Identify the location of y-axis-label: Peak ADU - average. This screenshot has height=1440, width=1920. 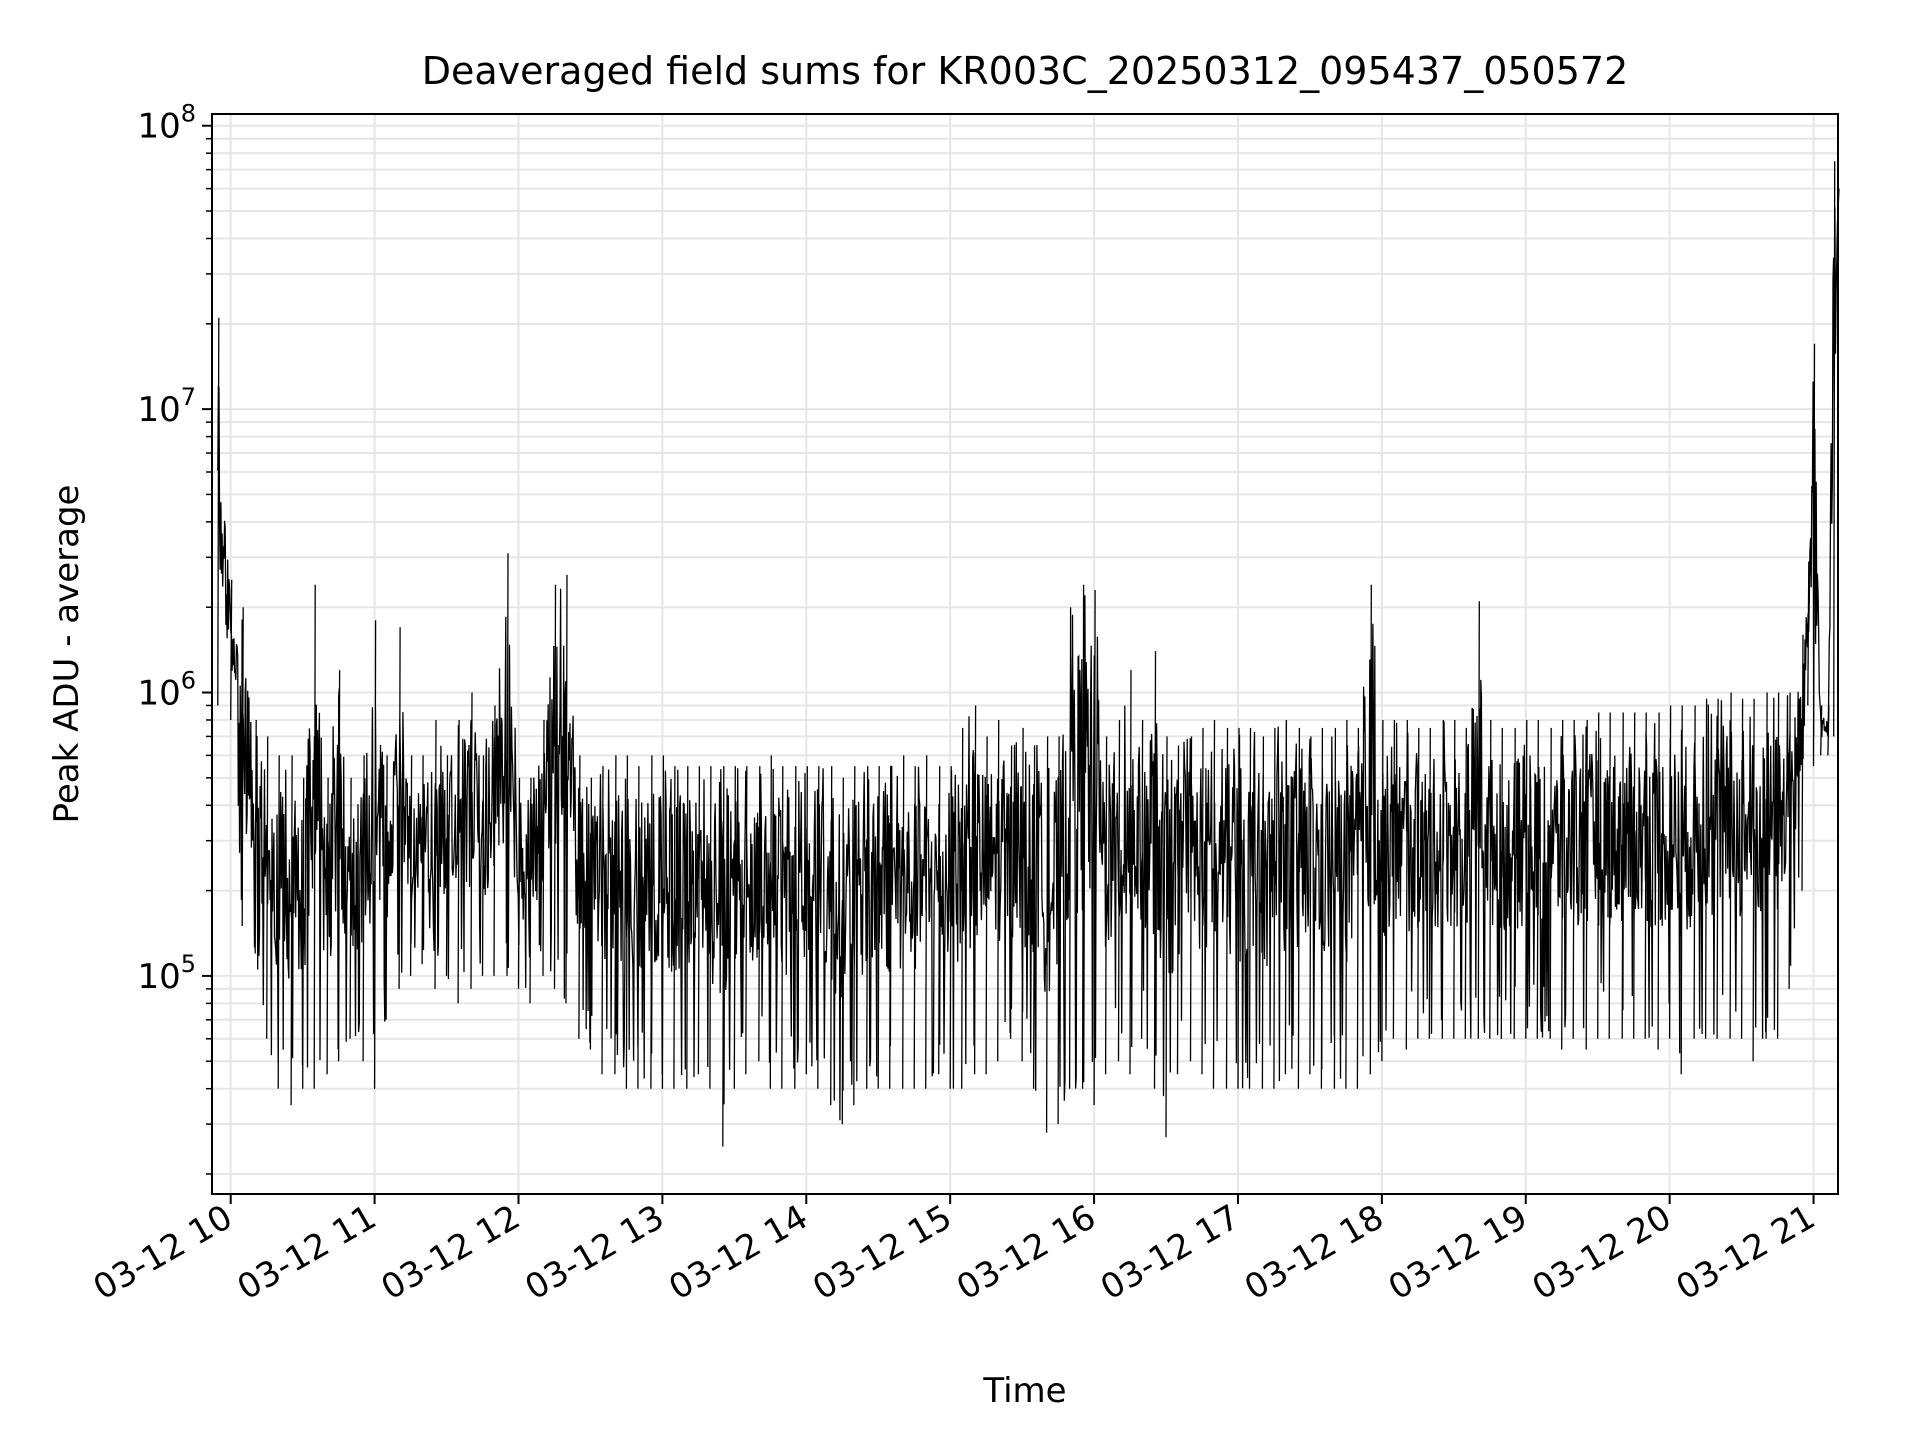
(67, 654).